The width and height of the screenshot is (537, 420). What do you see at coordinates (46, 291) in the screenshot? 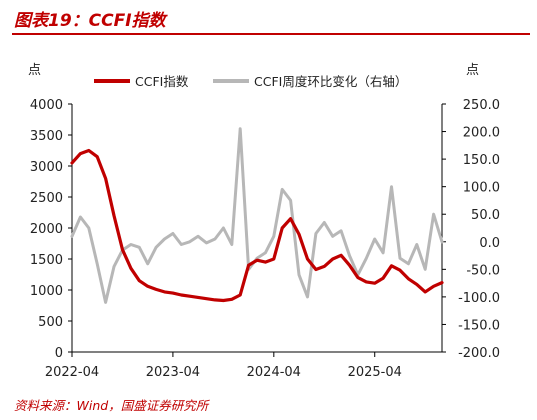
I see `left-tick-label: 1000` at bounding box center [46, 291].